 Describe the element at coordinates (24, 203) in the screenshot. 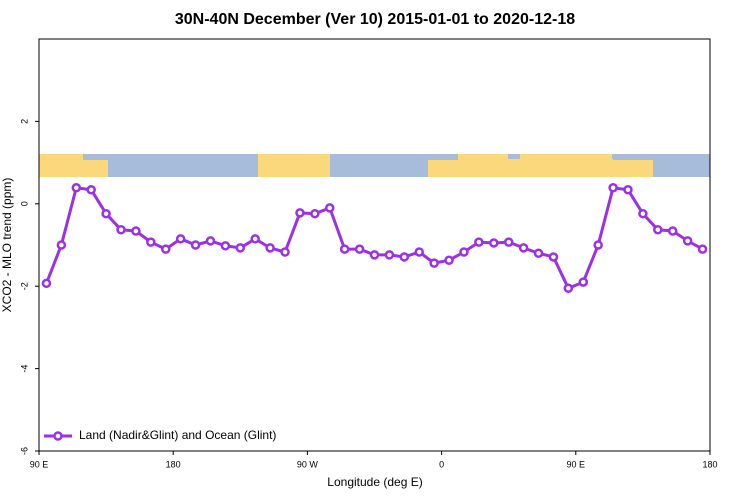

I see `y-tick-label: 0` at that location.